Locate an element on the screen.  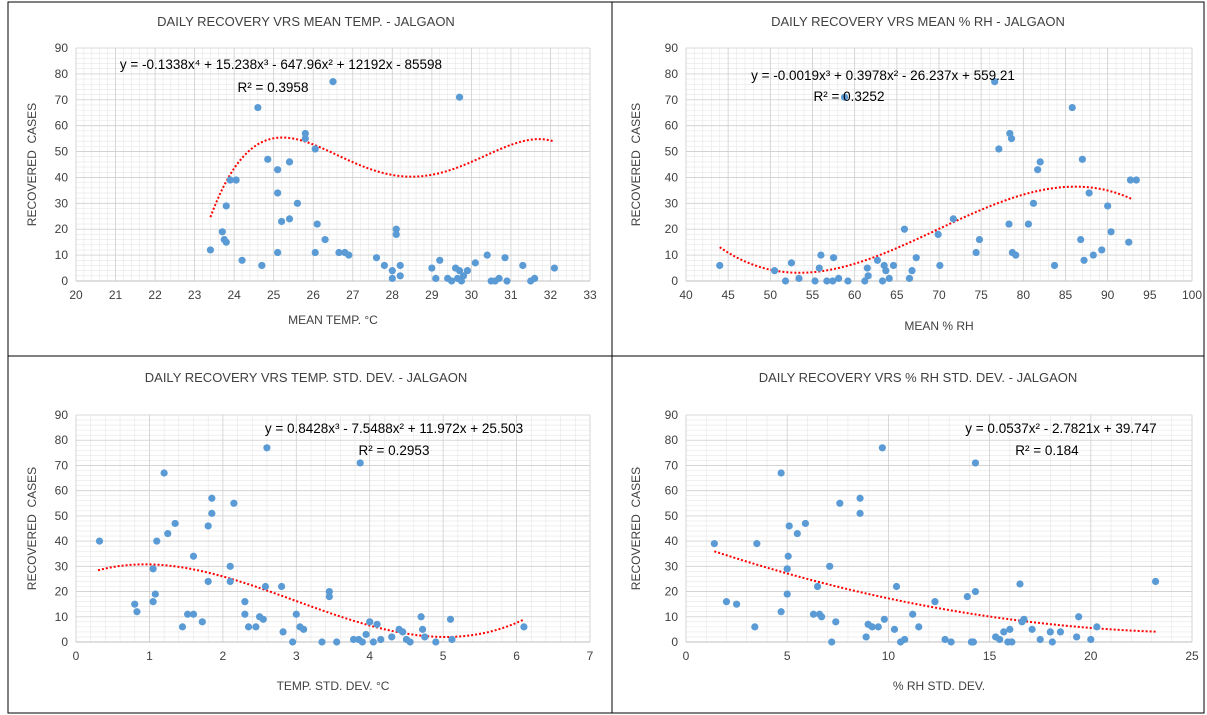
trendline is located at coordinates (382, 177).